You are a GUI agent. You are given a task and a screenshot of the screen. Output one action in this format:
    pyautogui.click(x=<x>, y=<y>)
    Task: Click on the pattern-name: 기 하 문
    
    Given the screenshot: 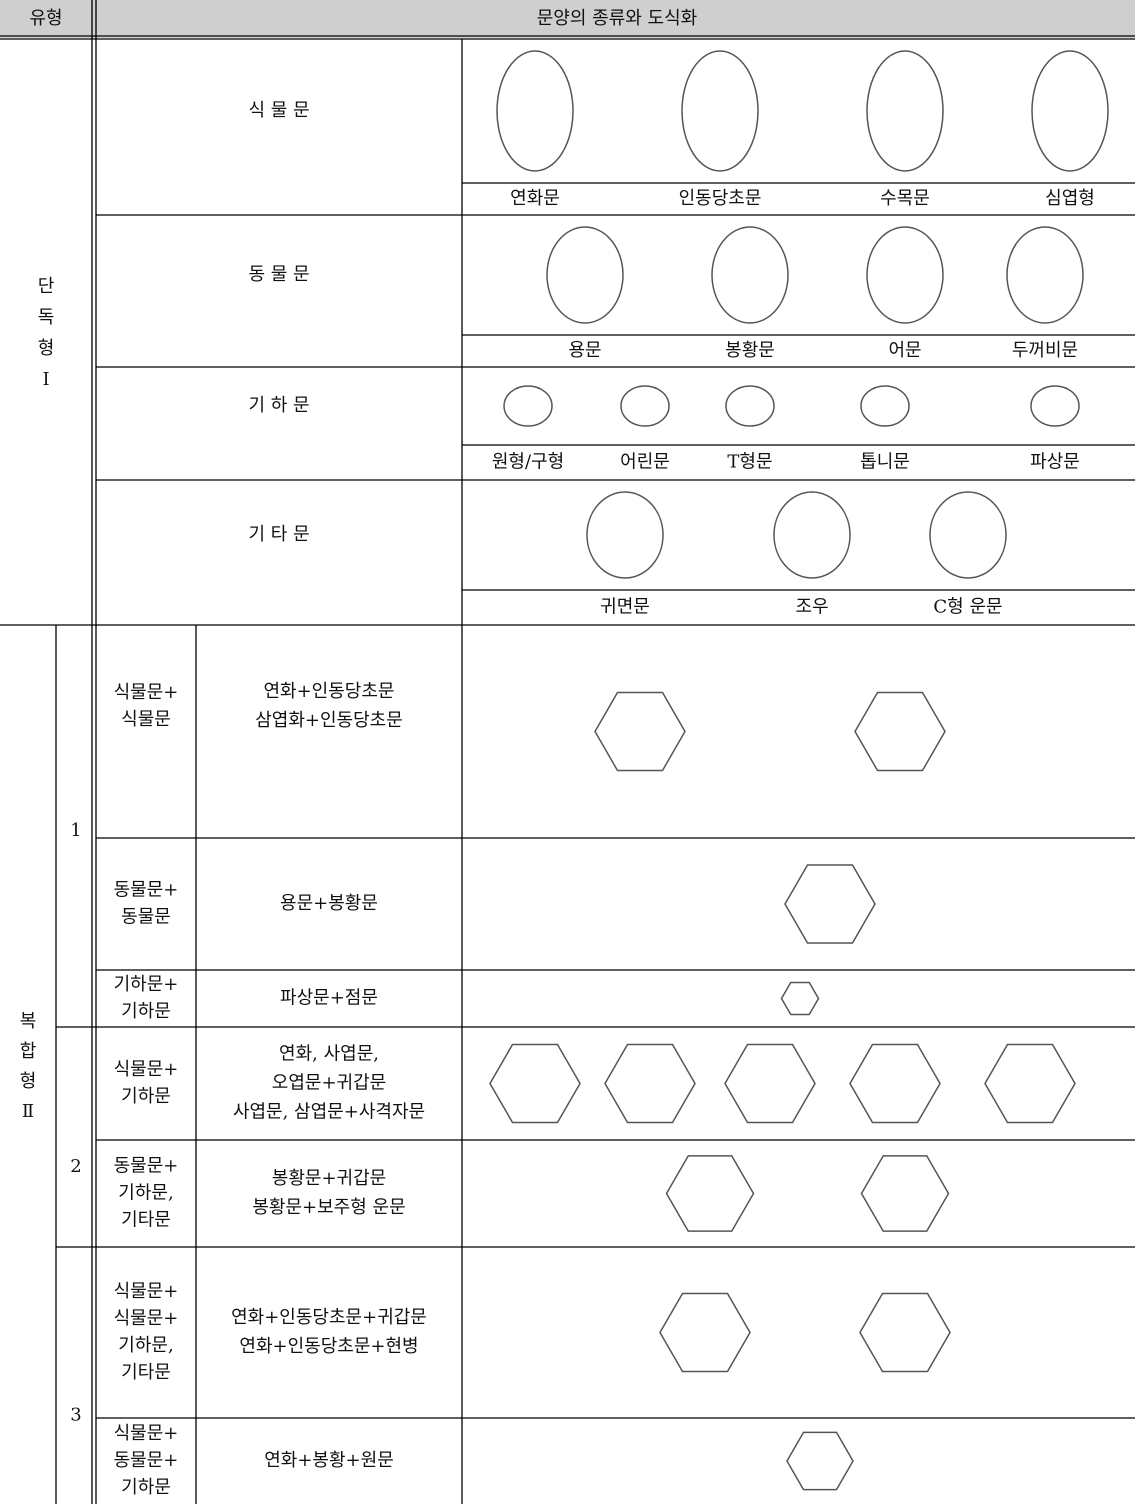 What is the action you would take?
    pyautogui.click(x=278, y=405)
    